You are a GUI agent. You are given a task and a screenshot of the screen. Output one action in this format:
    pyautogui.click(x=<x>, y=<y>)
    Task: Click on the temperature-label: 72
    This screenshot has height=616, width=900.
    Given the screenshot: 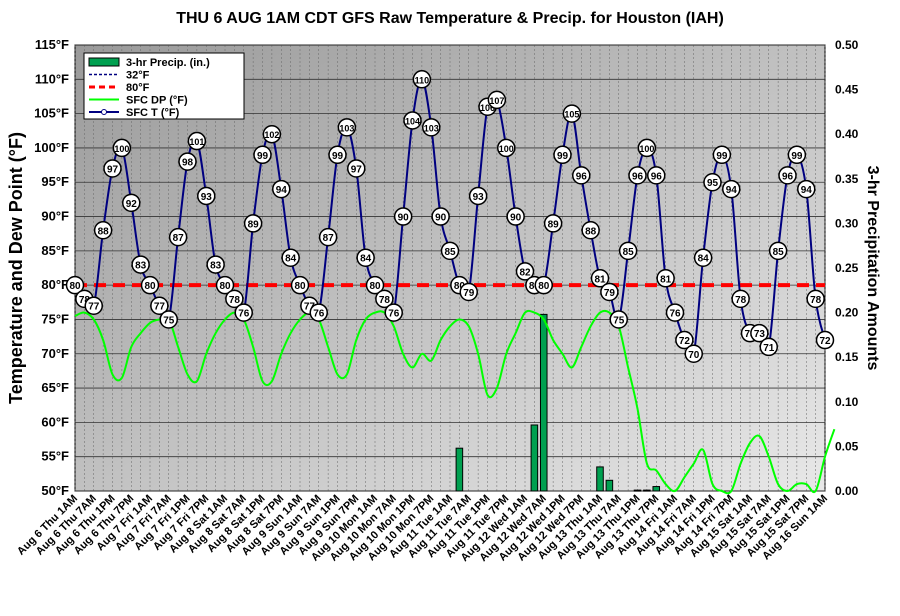 What is the action you would take?
    pyautogui.click(x=685, y=341)
    